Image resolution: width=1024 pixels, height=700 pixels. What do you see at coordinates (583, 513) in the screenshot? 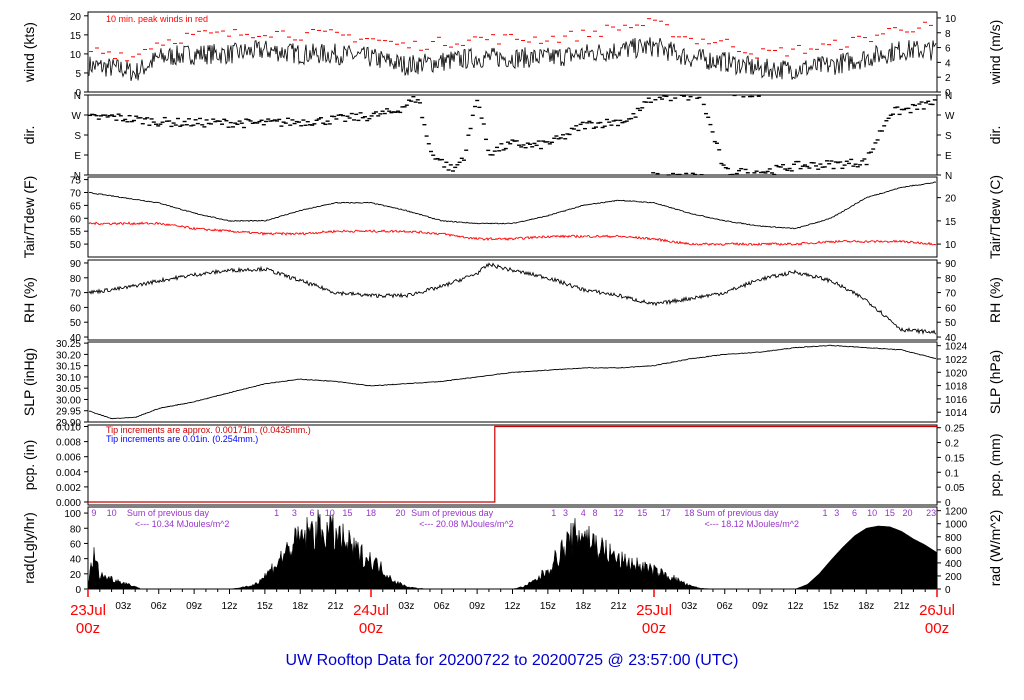
I see `sun-hour-marker: 4` at bounding box center [583, 513].